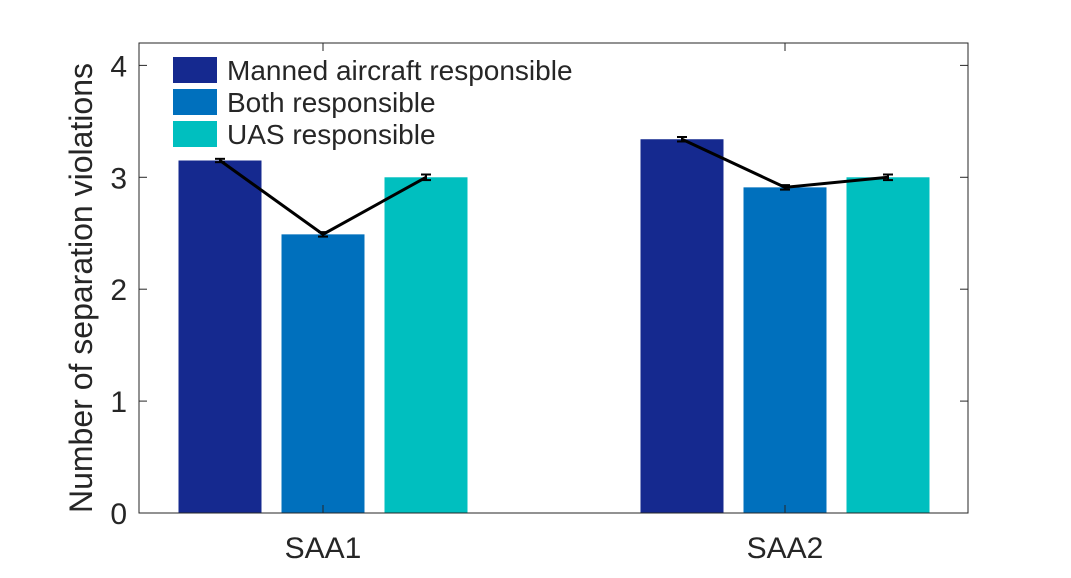 The height and width of the screenshot is (578, 1071). I want to click on y-tick-label: 2, so click(118, 290).